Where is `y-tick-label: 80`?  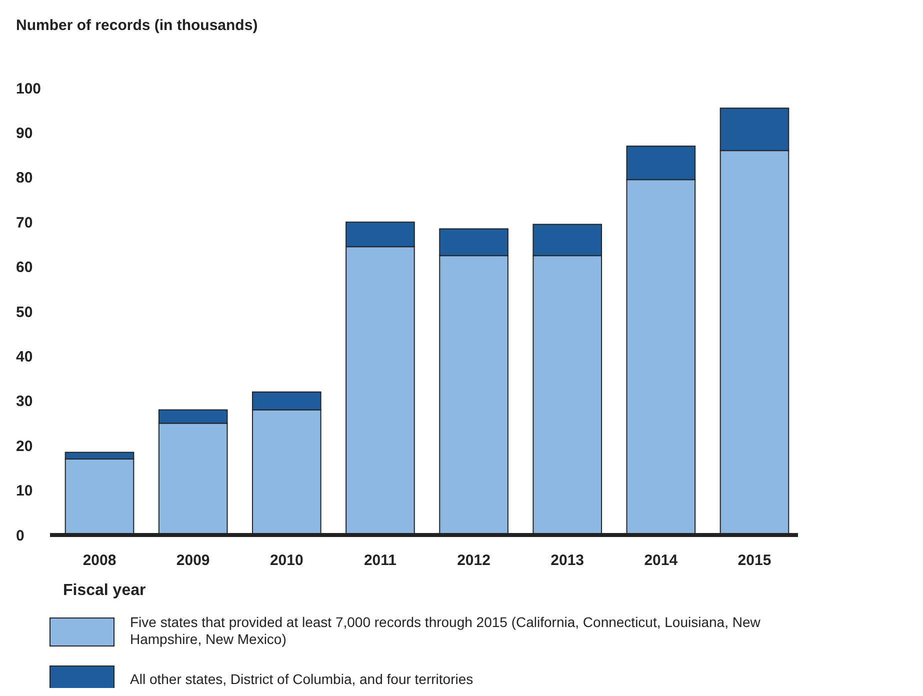 y-tick-label: 80 is located at coordinates (24, 178).